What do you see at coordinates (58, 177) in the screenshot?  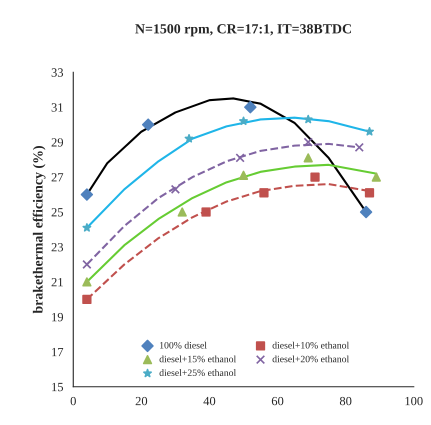 I see `y-tick-label: 27` at bounding box center [58, 177].